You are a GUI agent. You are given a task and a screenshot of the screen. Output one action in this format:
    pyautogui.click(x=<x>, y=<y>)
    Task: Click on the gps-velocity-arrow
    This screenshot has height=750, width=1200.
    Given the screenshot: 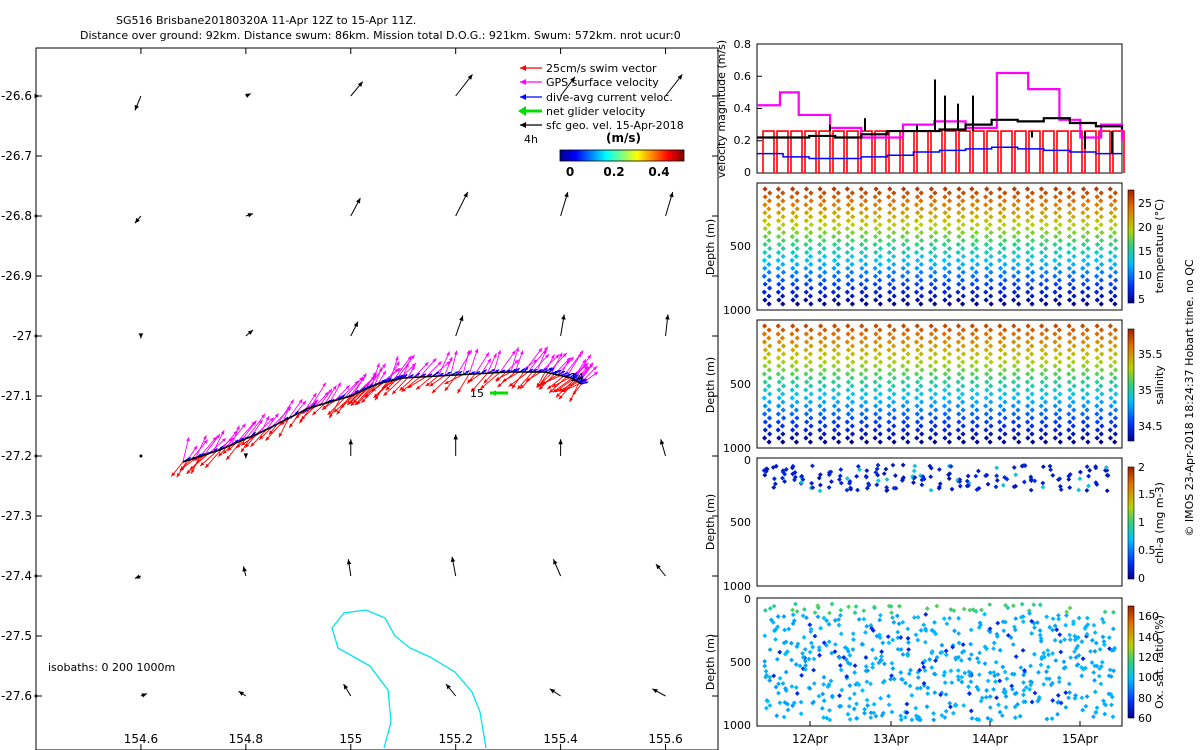 What is the action you would take?
    pyautogui.click(x=405, y=367)
    